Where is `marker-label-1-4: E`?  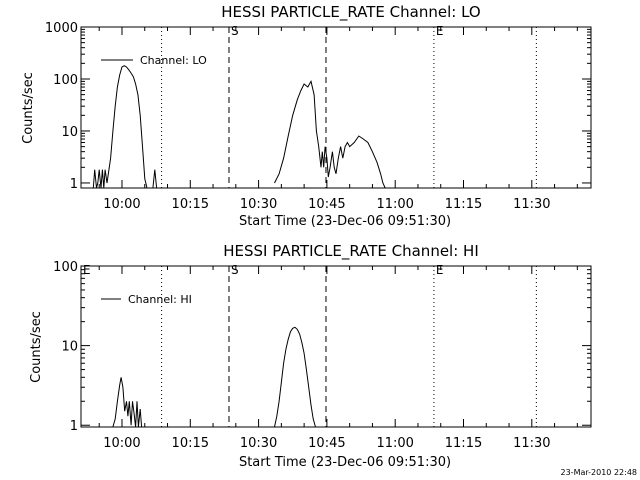
marker-label-1-4: E is located at coordinates (440, 270).